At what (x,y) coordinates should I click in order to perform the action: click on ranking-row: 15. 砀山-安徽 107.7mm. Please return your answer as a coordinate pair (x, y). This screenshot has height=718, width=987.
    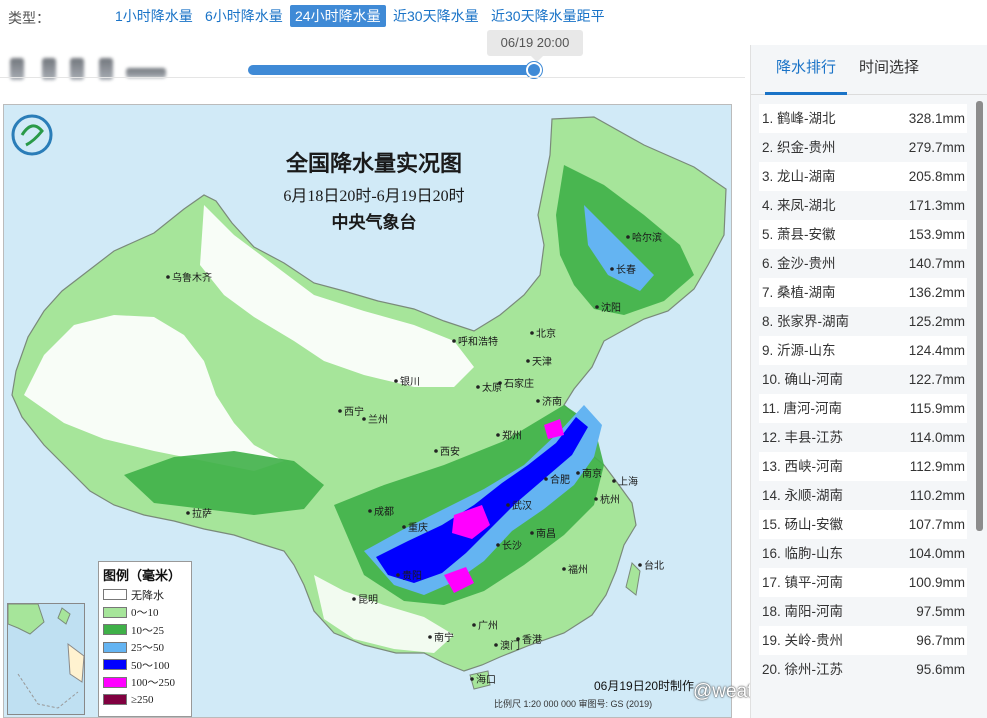
    Looking at the image, I should click on (863, 524).